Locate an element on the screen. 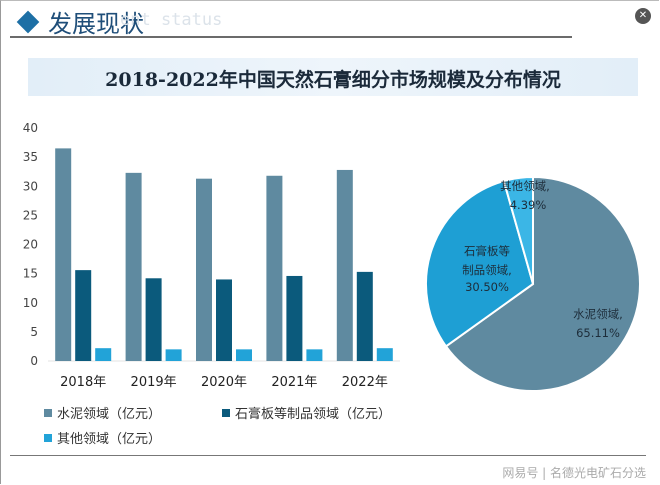 This screenshot has height=485, width=660. legend-item-cement: 水泥领域（亿元） is located at coordinates (102, 412).